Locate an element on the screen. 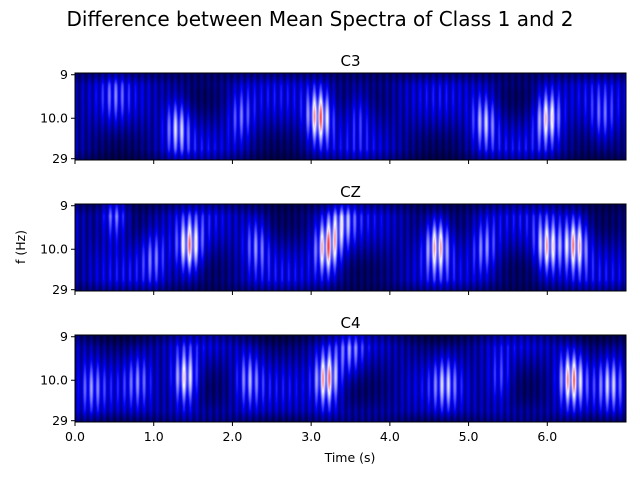 The width and height of the screenshot is (640, 480). x-tick-label: 6.0 is located at coordinates (547, 436).